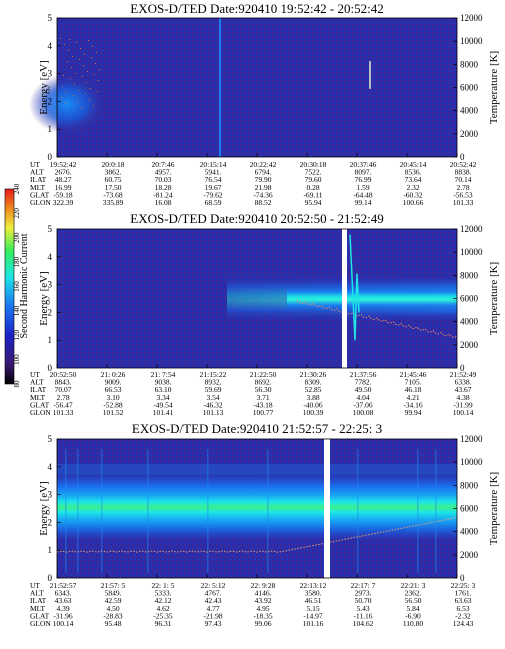  I want to click on colorbar-tick-label: 180, so click(17, 261).